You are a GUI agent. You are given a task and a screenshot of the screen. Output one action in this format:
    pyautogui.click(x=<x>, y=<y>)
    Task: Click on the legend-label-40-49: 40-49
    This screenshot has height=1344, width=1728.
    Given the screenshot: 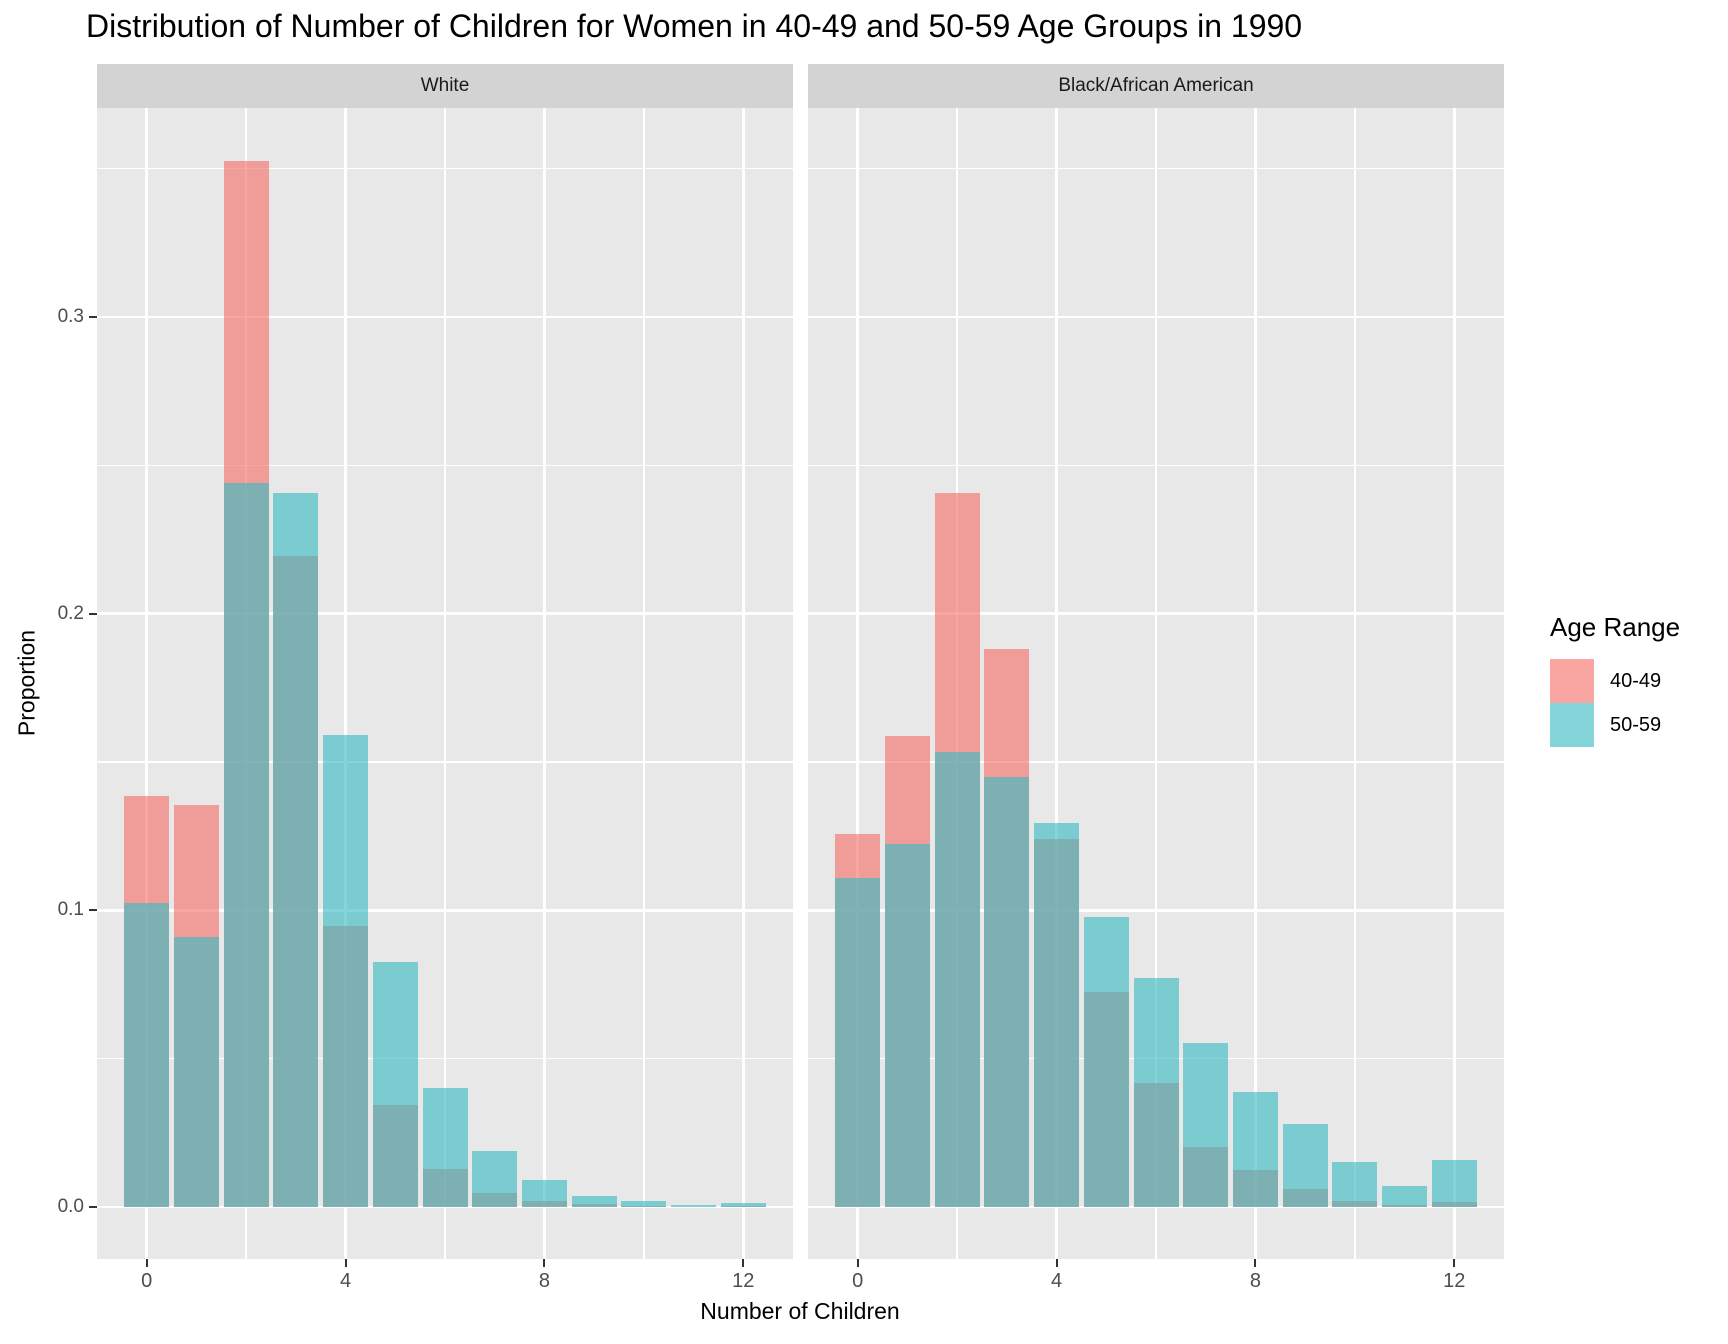 What is the action you would take?
    pyautogui.click(x=1636, y=680)
    